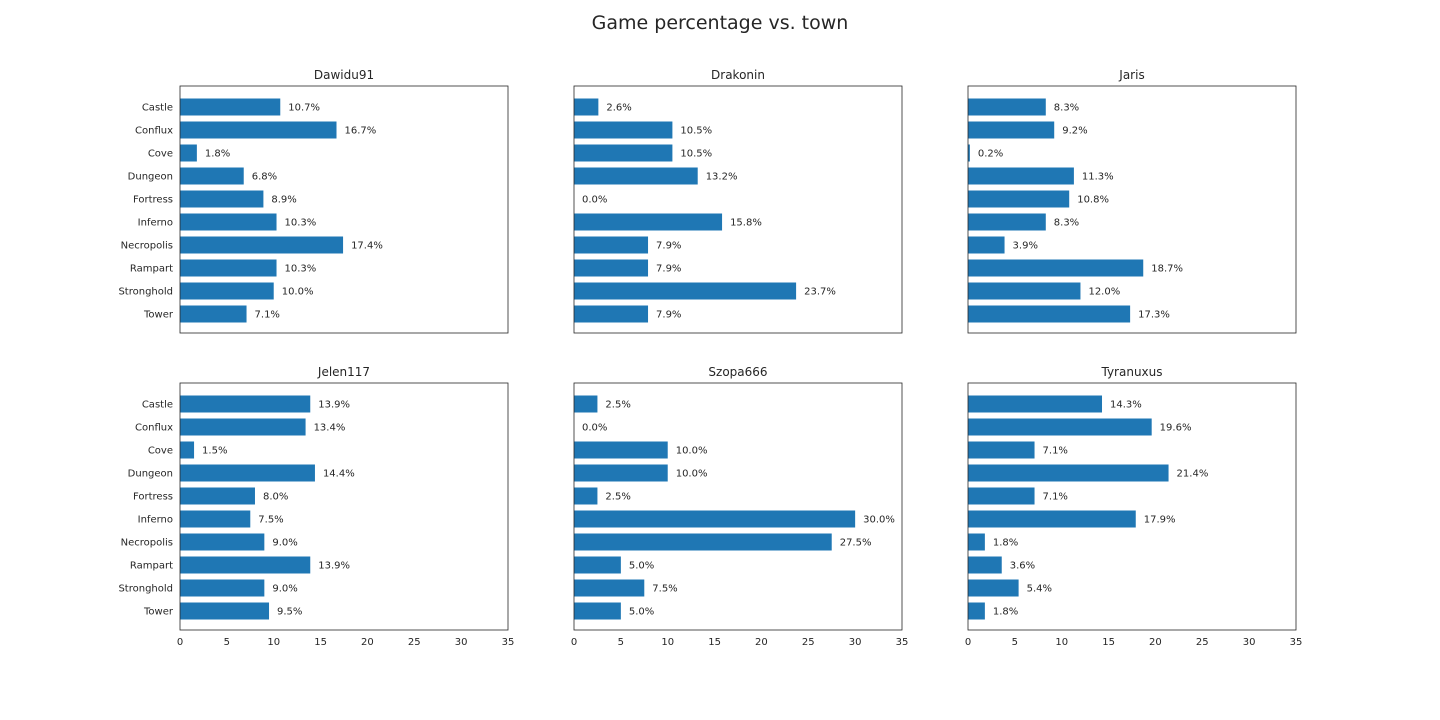 The image size is (1440, 720). I want to click on value-label: 9.2%, so click(1074, 131).